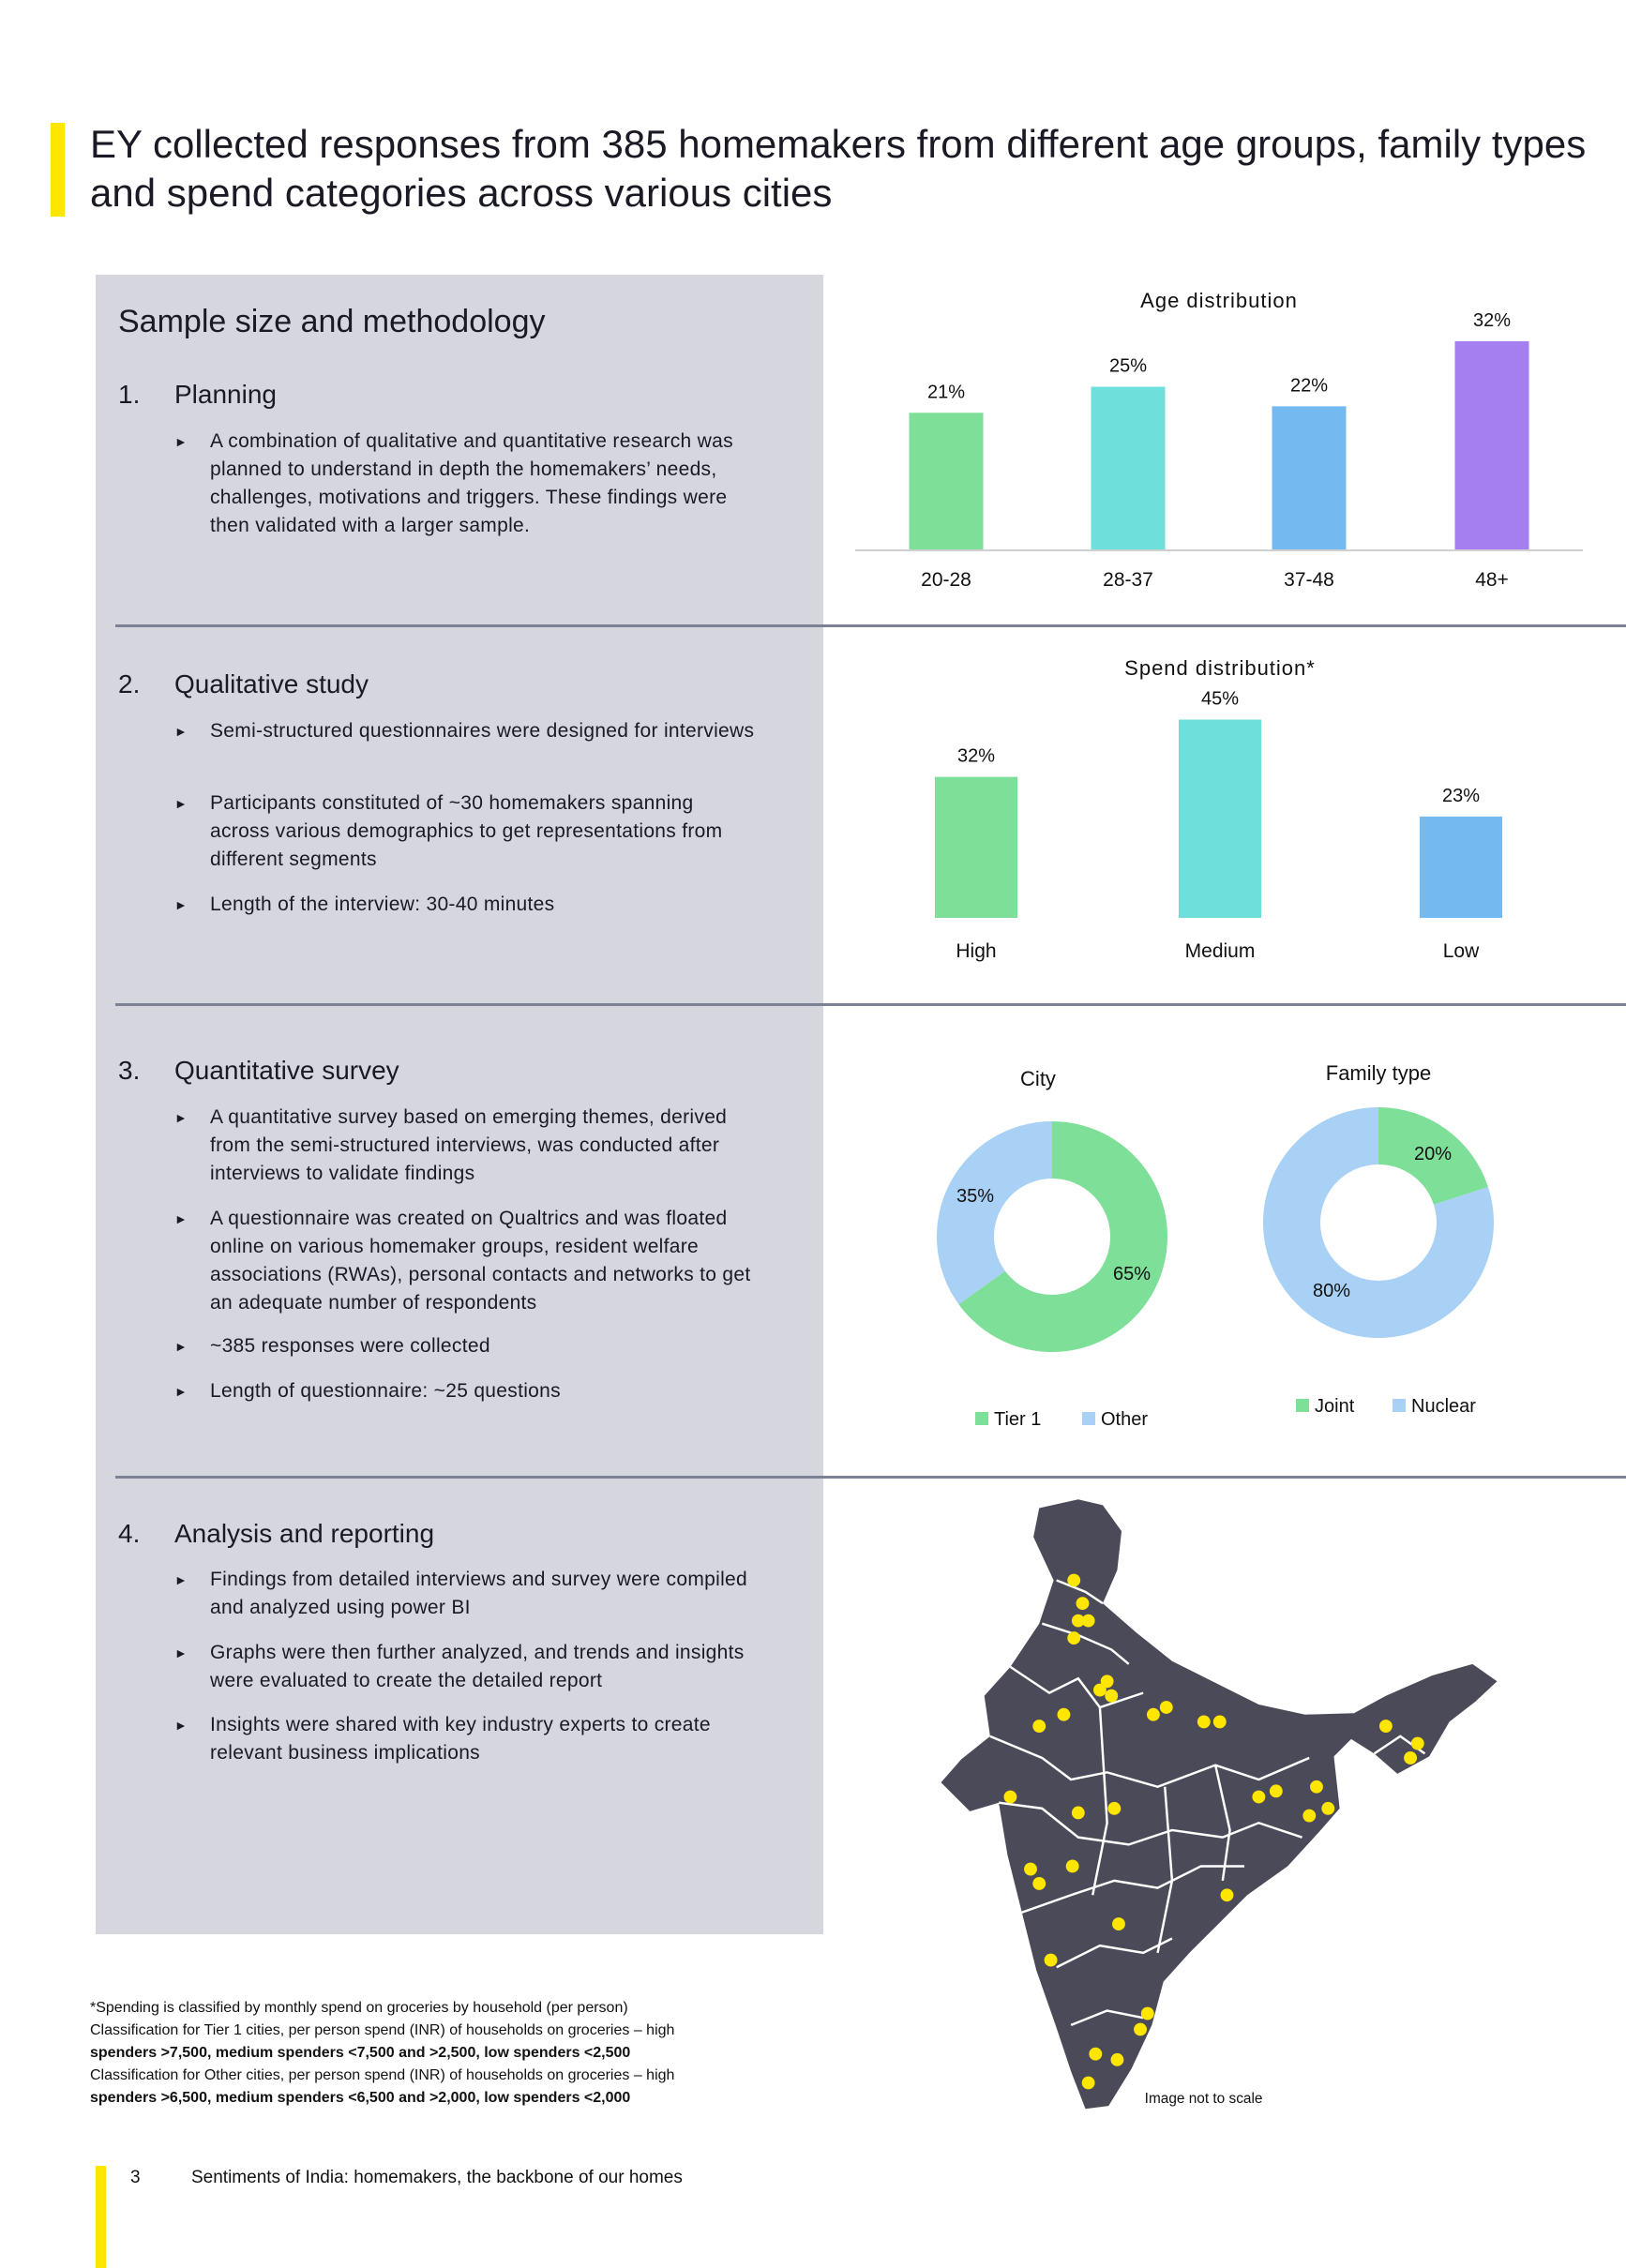 Image resolution: width=1626 pixels, height=2268 pixels. I want to click on section-number: 2., so click(129, 683).